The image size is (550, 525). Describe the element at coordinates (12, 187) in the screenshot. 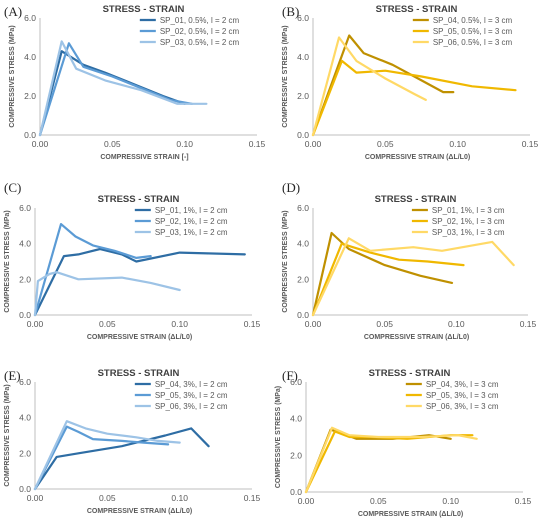

I see `panel-label: (C)` at that location.